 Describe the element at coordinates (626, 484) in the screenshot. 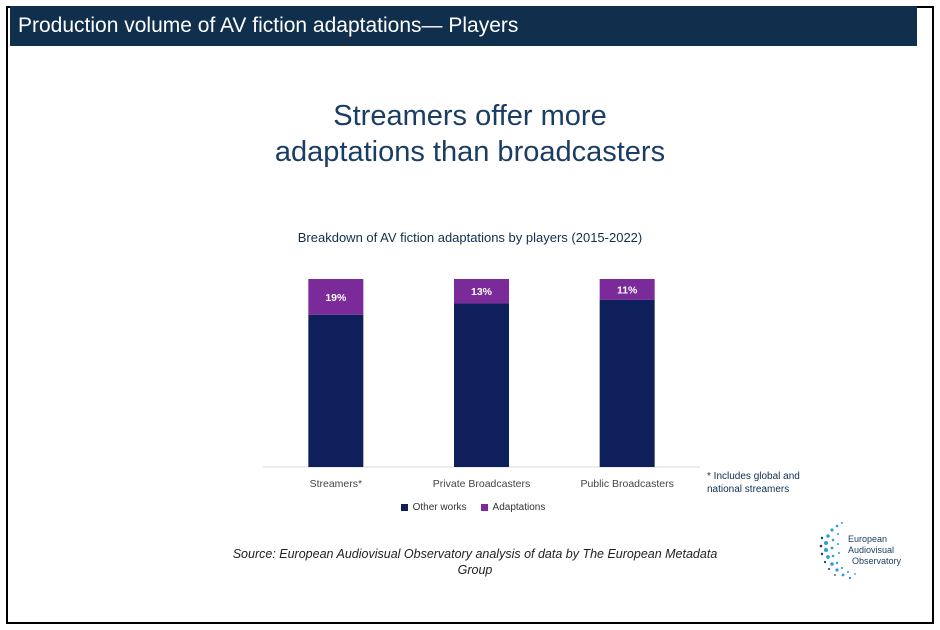

I see `category-label-2: Public Broadcasters` at that location.